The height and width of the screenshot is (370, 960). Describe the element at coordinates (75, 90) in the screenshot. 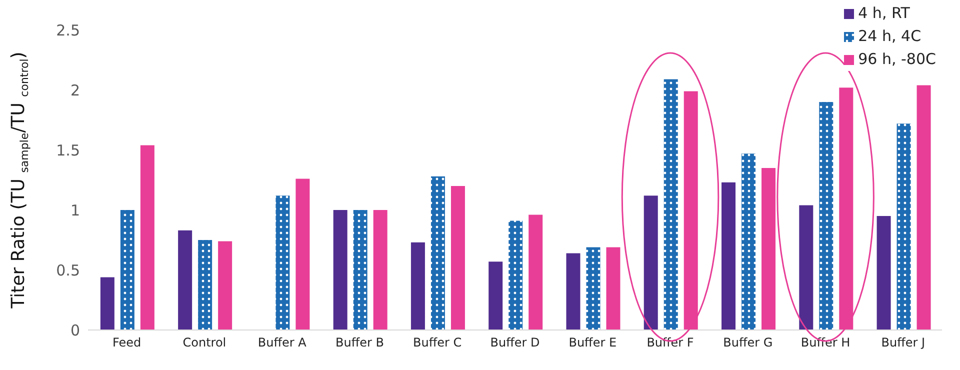

I see `y-tick-label: 2` at that location.